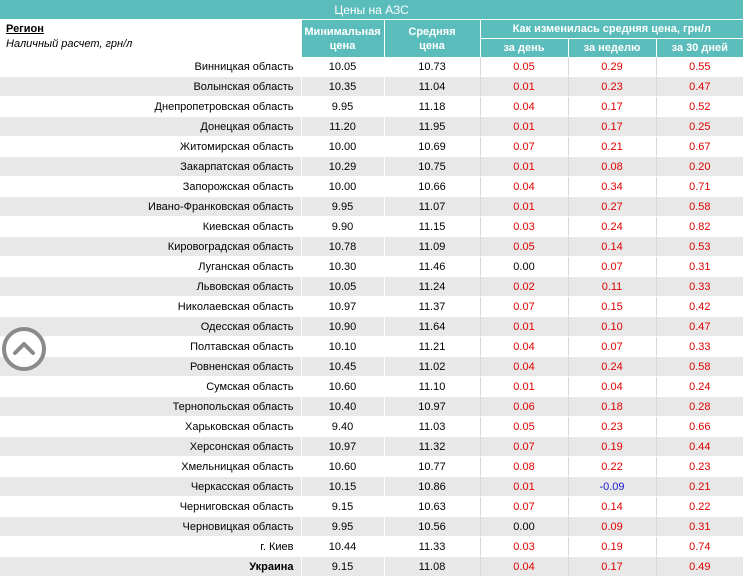 The image size is (747, 577). Describe the element at coordinates (150, 186) in the screenshot. I see `region-name: Запорожская область` at that location.